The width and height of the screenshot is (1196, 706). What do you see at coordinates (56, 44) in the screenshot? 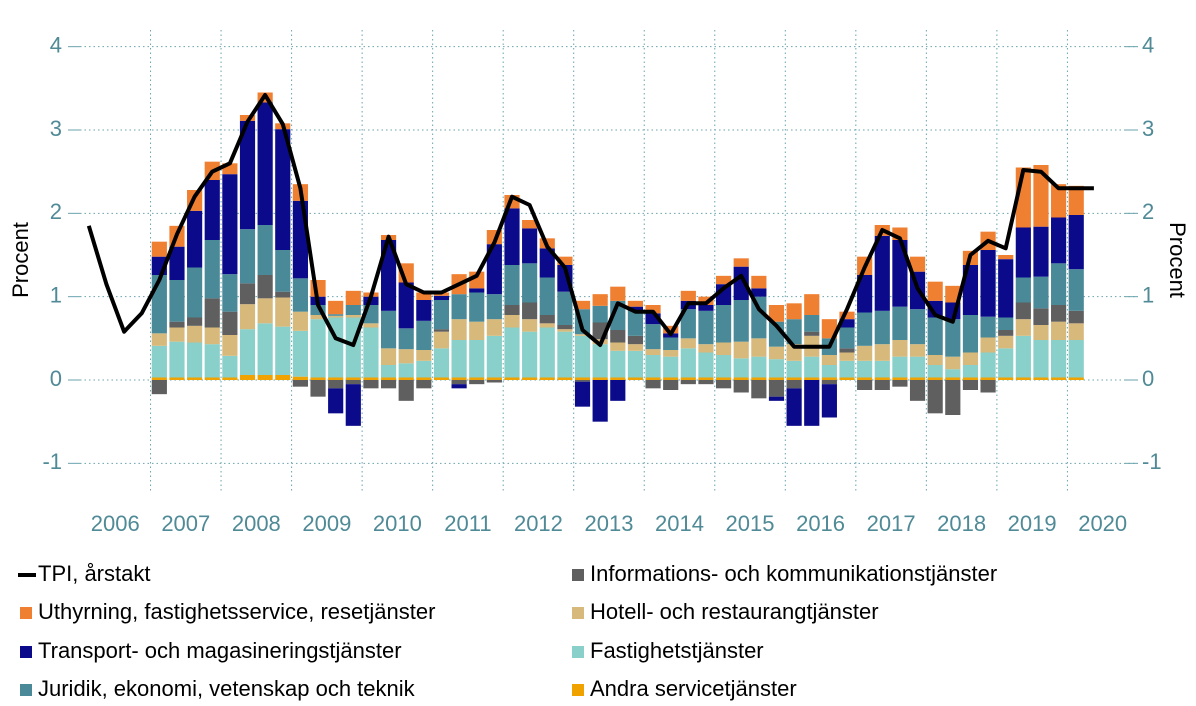
I see `y-tick-label: 4` at bounding box center [56, 44].